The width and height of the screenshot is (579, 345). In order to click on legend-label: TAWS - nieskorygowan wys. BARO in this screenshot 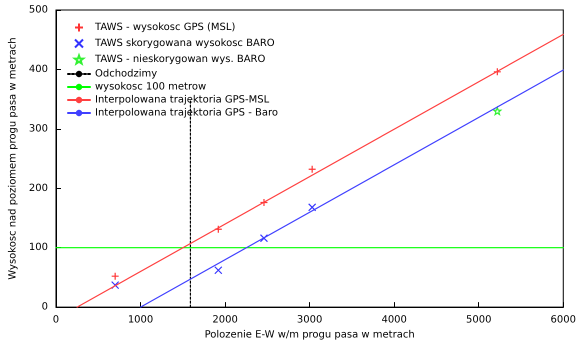, I will do `click(180, 59)`.